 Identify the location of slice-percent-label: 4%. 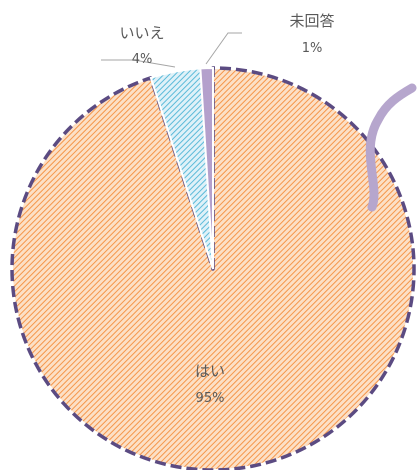
(142, 59).